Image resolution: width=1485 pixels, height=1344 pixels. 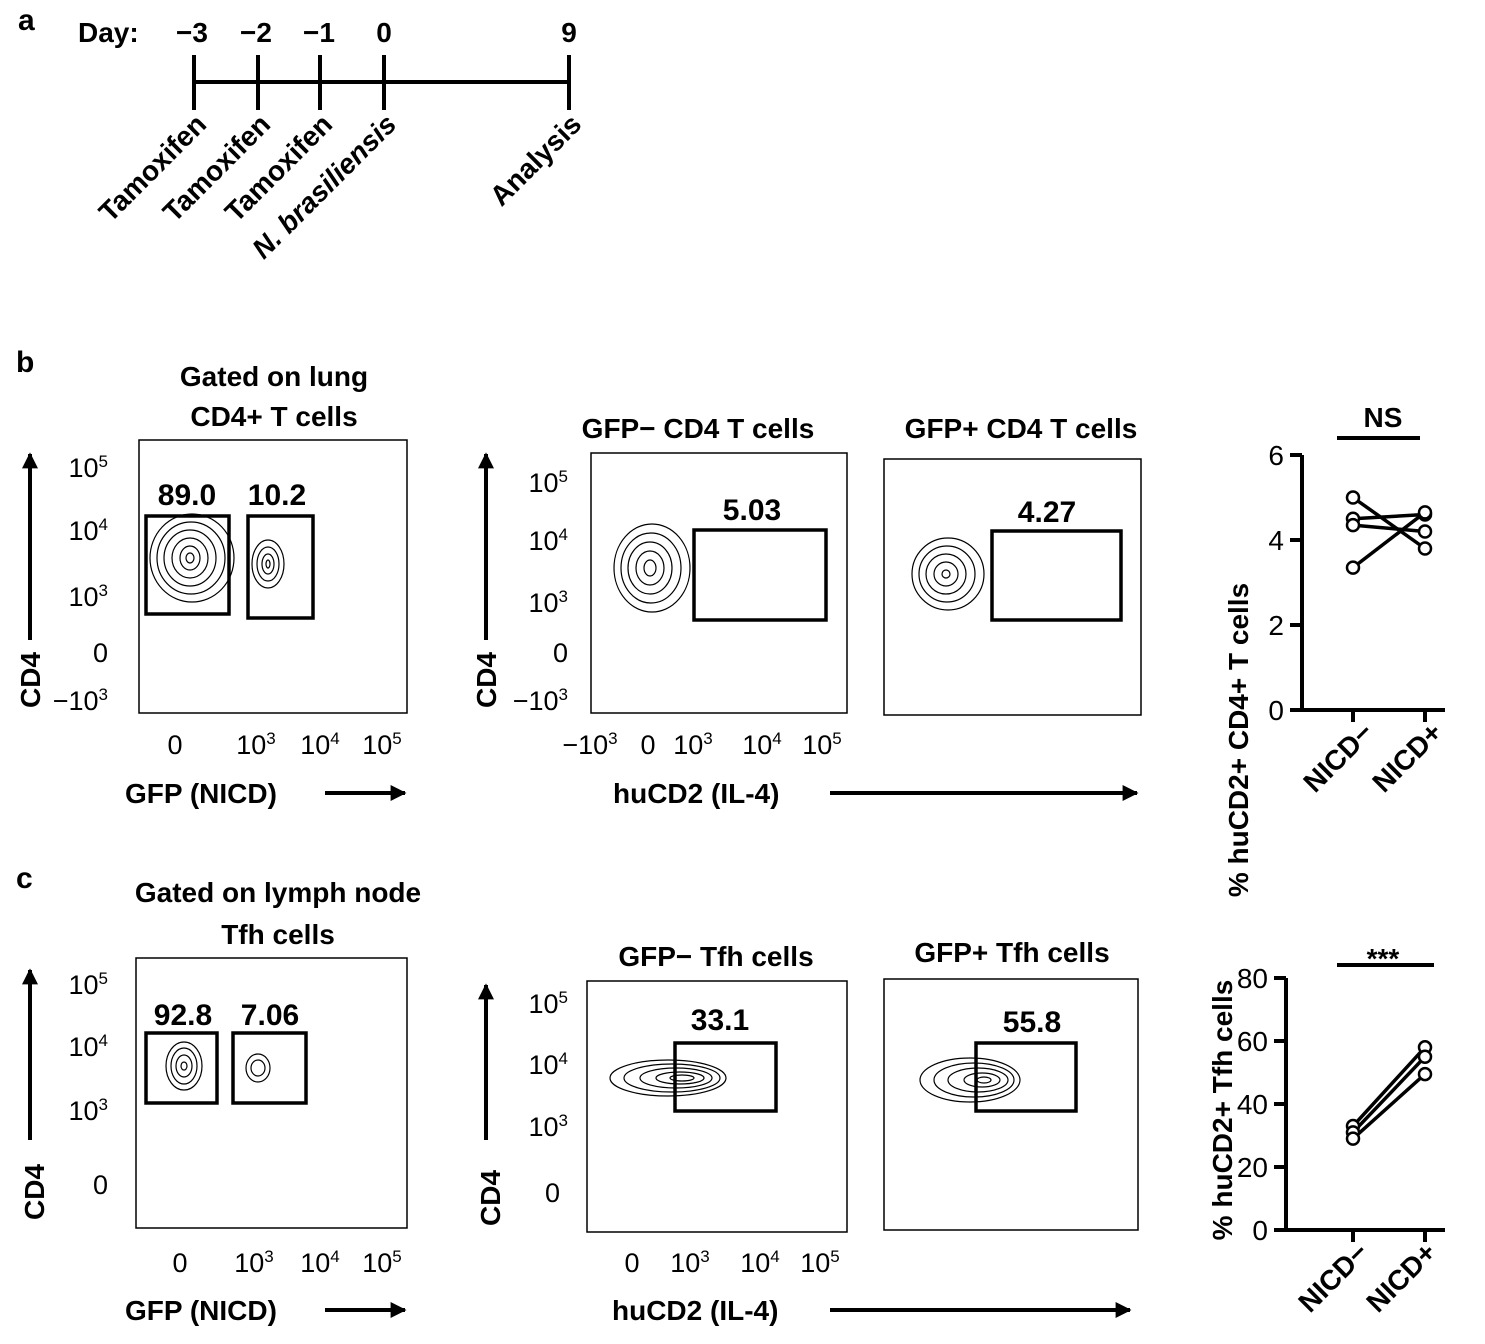 What do you see at coordinates (286, 1262) in the screenshot?
I see `x-tick-labels-c-gate: 0 10³ 10⁴ 10⁵` at bounding box center [286, 1262].